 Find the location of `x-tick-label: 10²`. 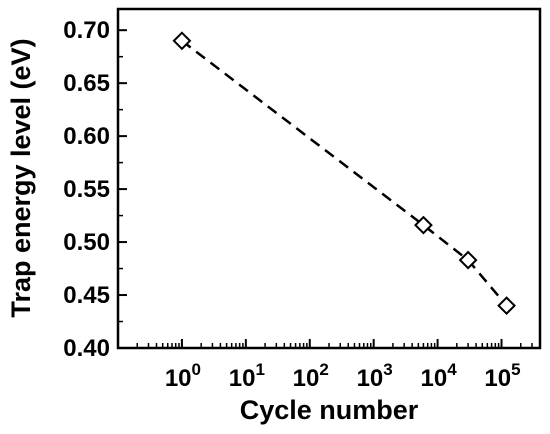

x-tick-label: 10² is located at coordinates (311, 376).